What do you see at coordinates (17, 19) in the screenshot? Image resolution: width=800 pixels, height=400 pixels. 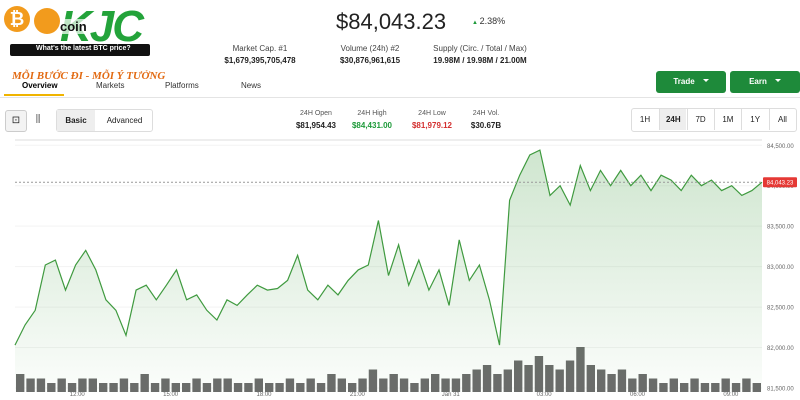 I see `btc-icon: ₿` at bounding box center [17, 19].